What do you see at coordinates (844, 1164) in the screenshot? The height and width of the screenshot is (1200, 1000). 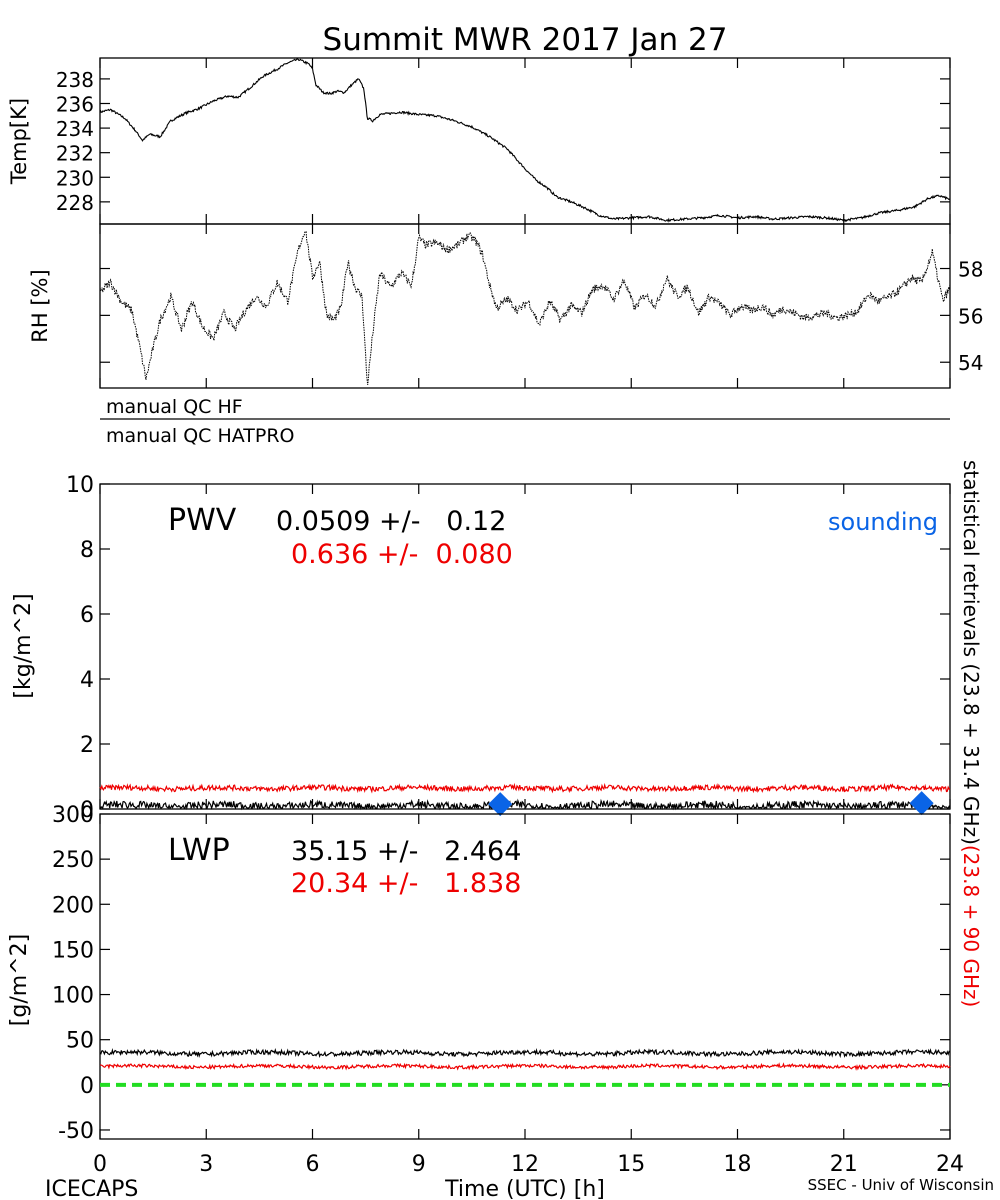 I see `x-tick-label: 21` at bounding box center [844, 1164].